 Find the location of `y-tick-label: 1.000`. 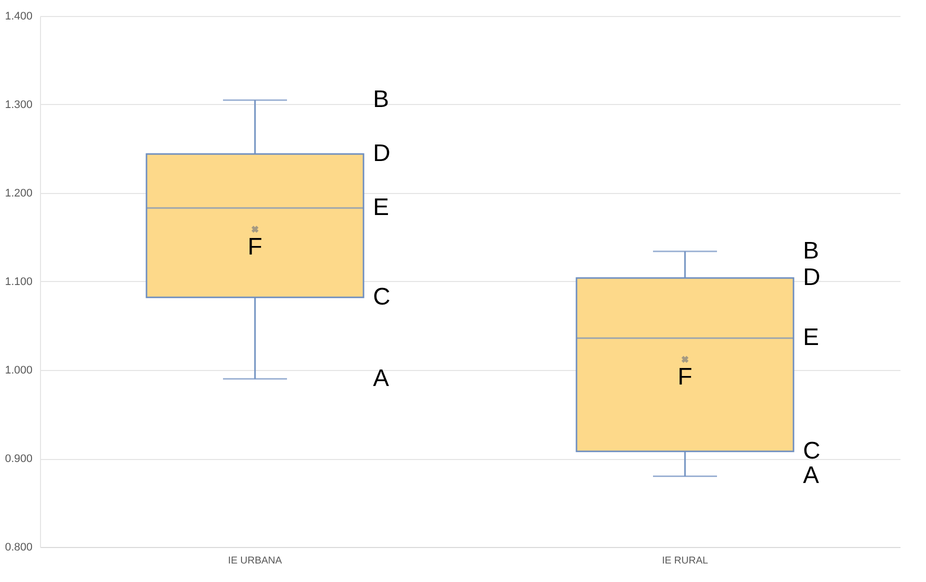

y-tick-label: 1.000 is located at coordinates (18, 370).